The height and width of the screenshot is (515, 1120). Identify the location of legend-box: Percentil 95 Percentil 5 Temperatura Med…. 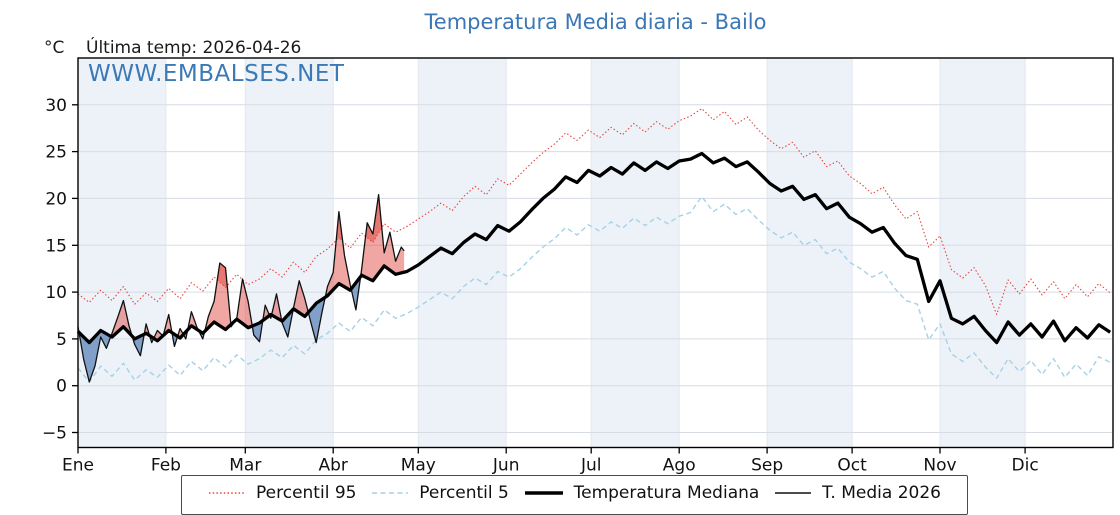
(574, 495).